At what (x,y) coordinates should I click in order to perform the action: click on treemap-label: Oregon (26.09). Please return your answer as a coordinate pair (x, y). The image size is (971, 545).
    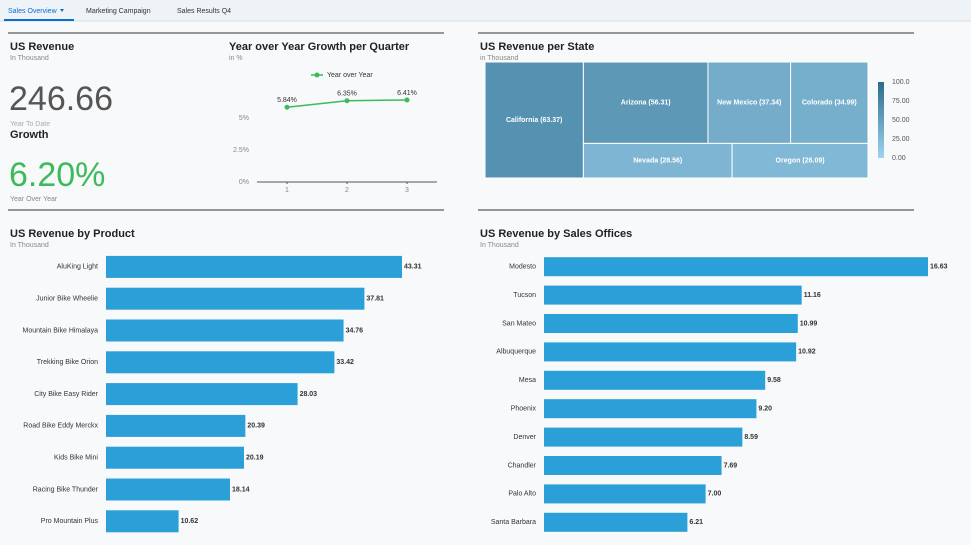
    Looking at the image, I should click on (800, 161).